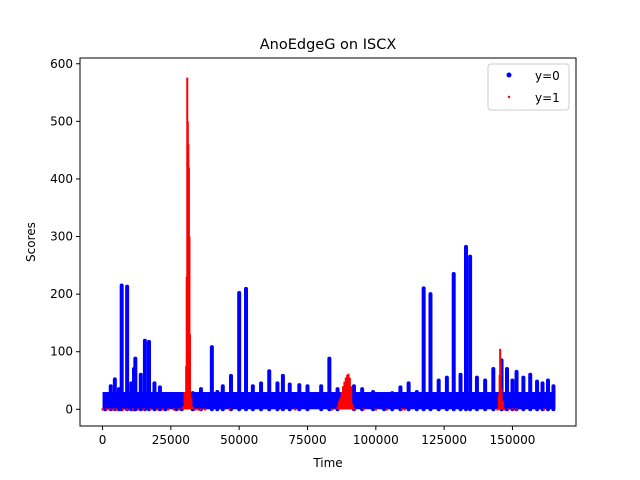  I want to click on y-tick-label: 600, so click(61, 64).